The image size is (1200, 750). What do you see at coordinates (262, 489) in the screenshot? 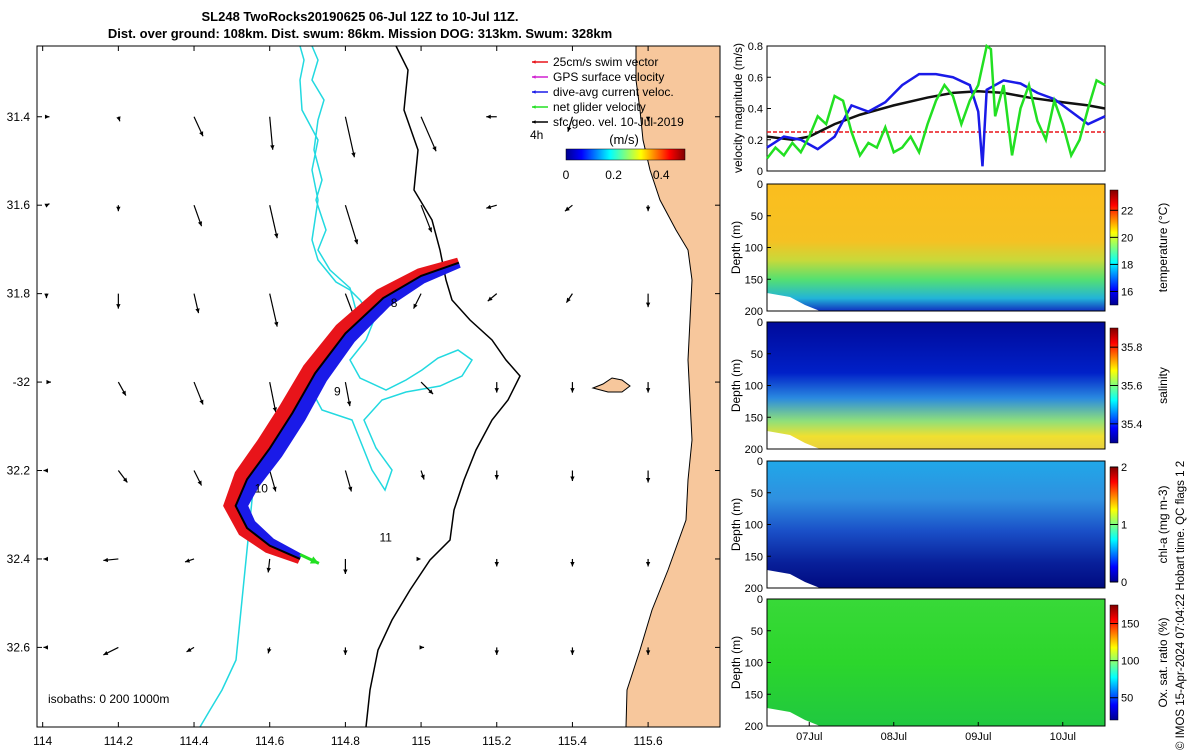
I see `track-day-label: 10` at bounding box center [262, 489].